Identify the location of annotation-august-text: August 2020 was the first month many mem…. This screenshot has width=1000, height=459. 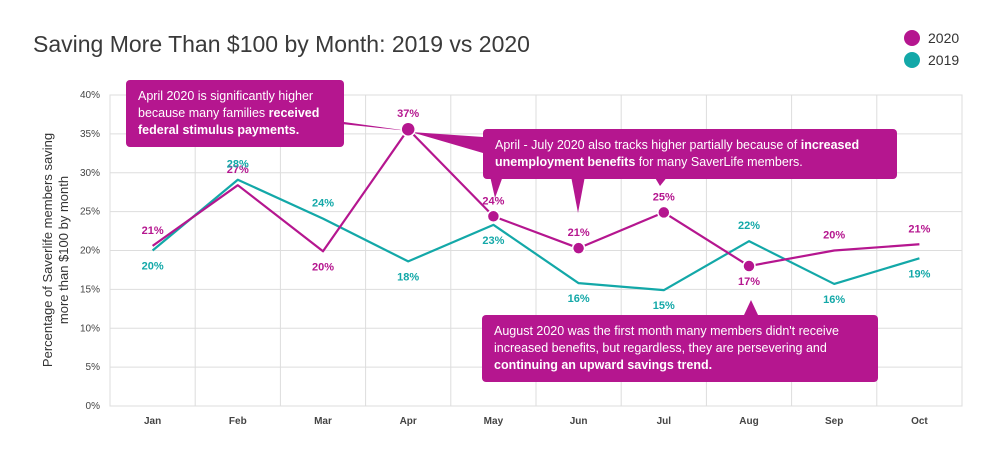
(666, 339).